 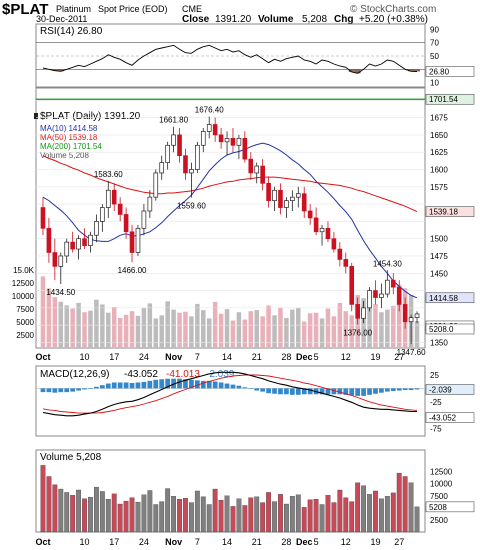 I want to click on x-axis-label: 28, so click(x=286, y=542).